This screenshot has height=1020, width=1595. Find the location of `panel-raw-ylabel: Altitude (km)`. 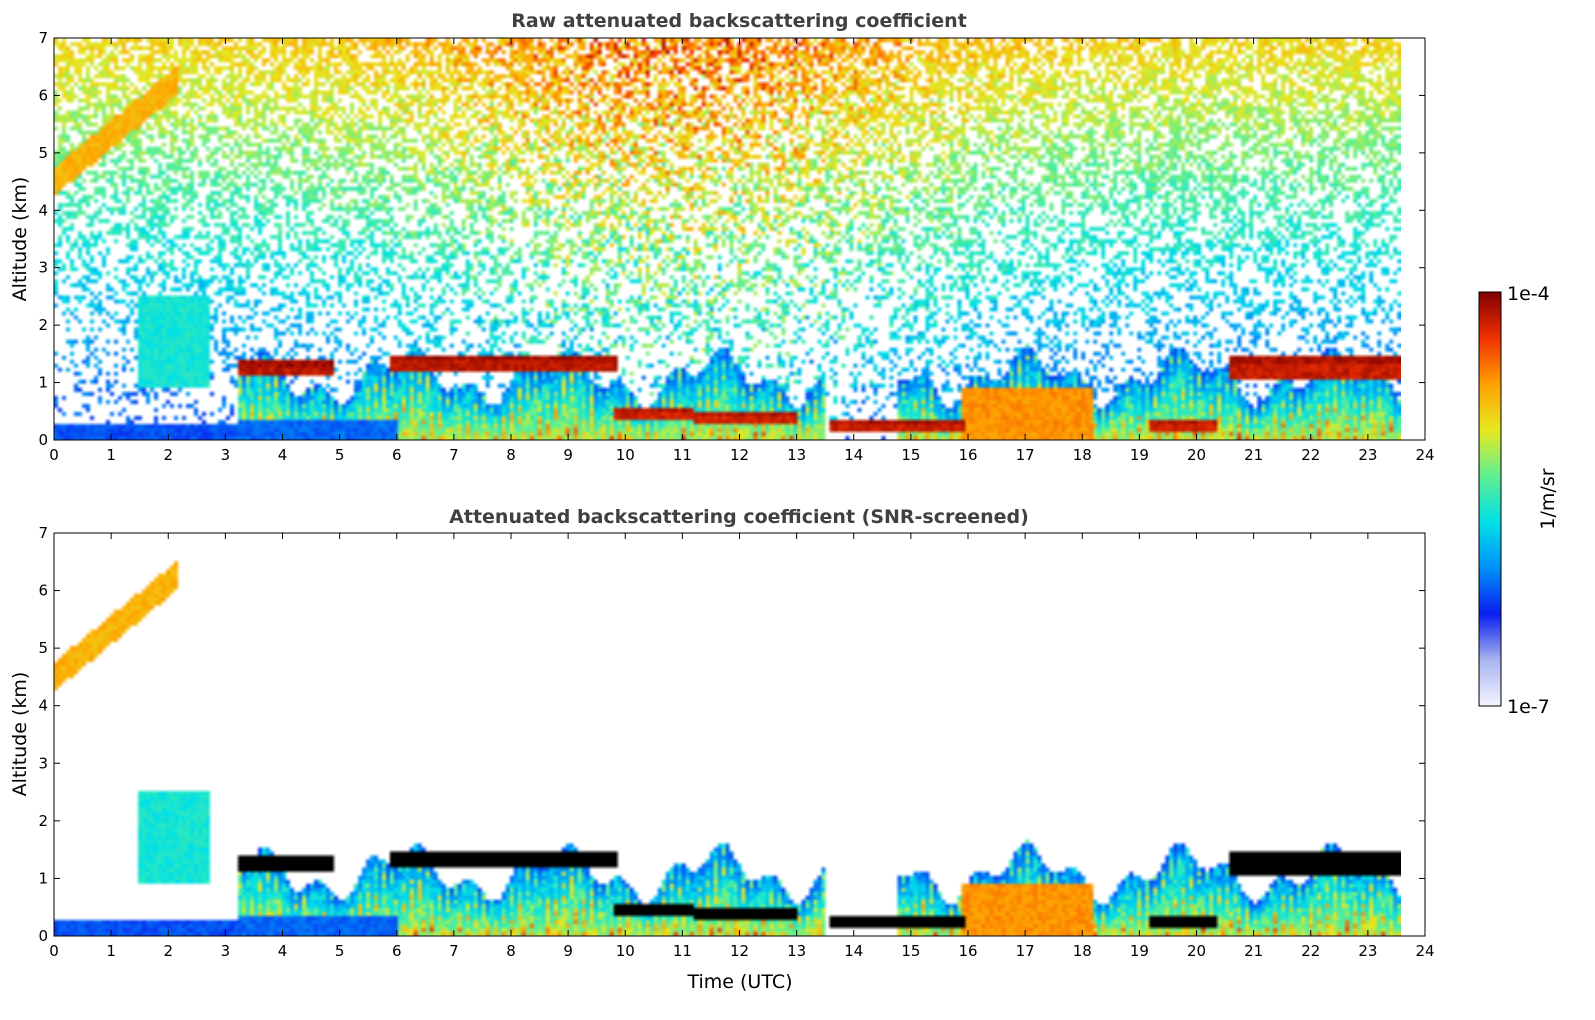

panel-raw-ylabel: Altitude (km) is located at coordinates (20, 239).